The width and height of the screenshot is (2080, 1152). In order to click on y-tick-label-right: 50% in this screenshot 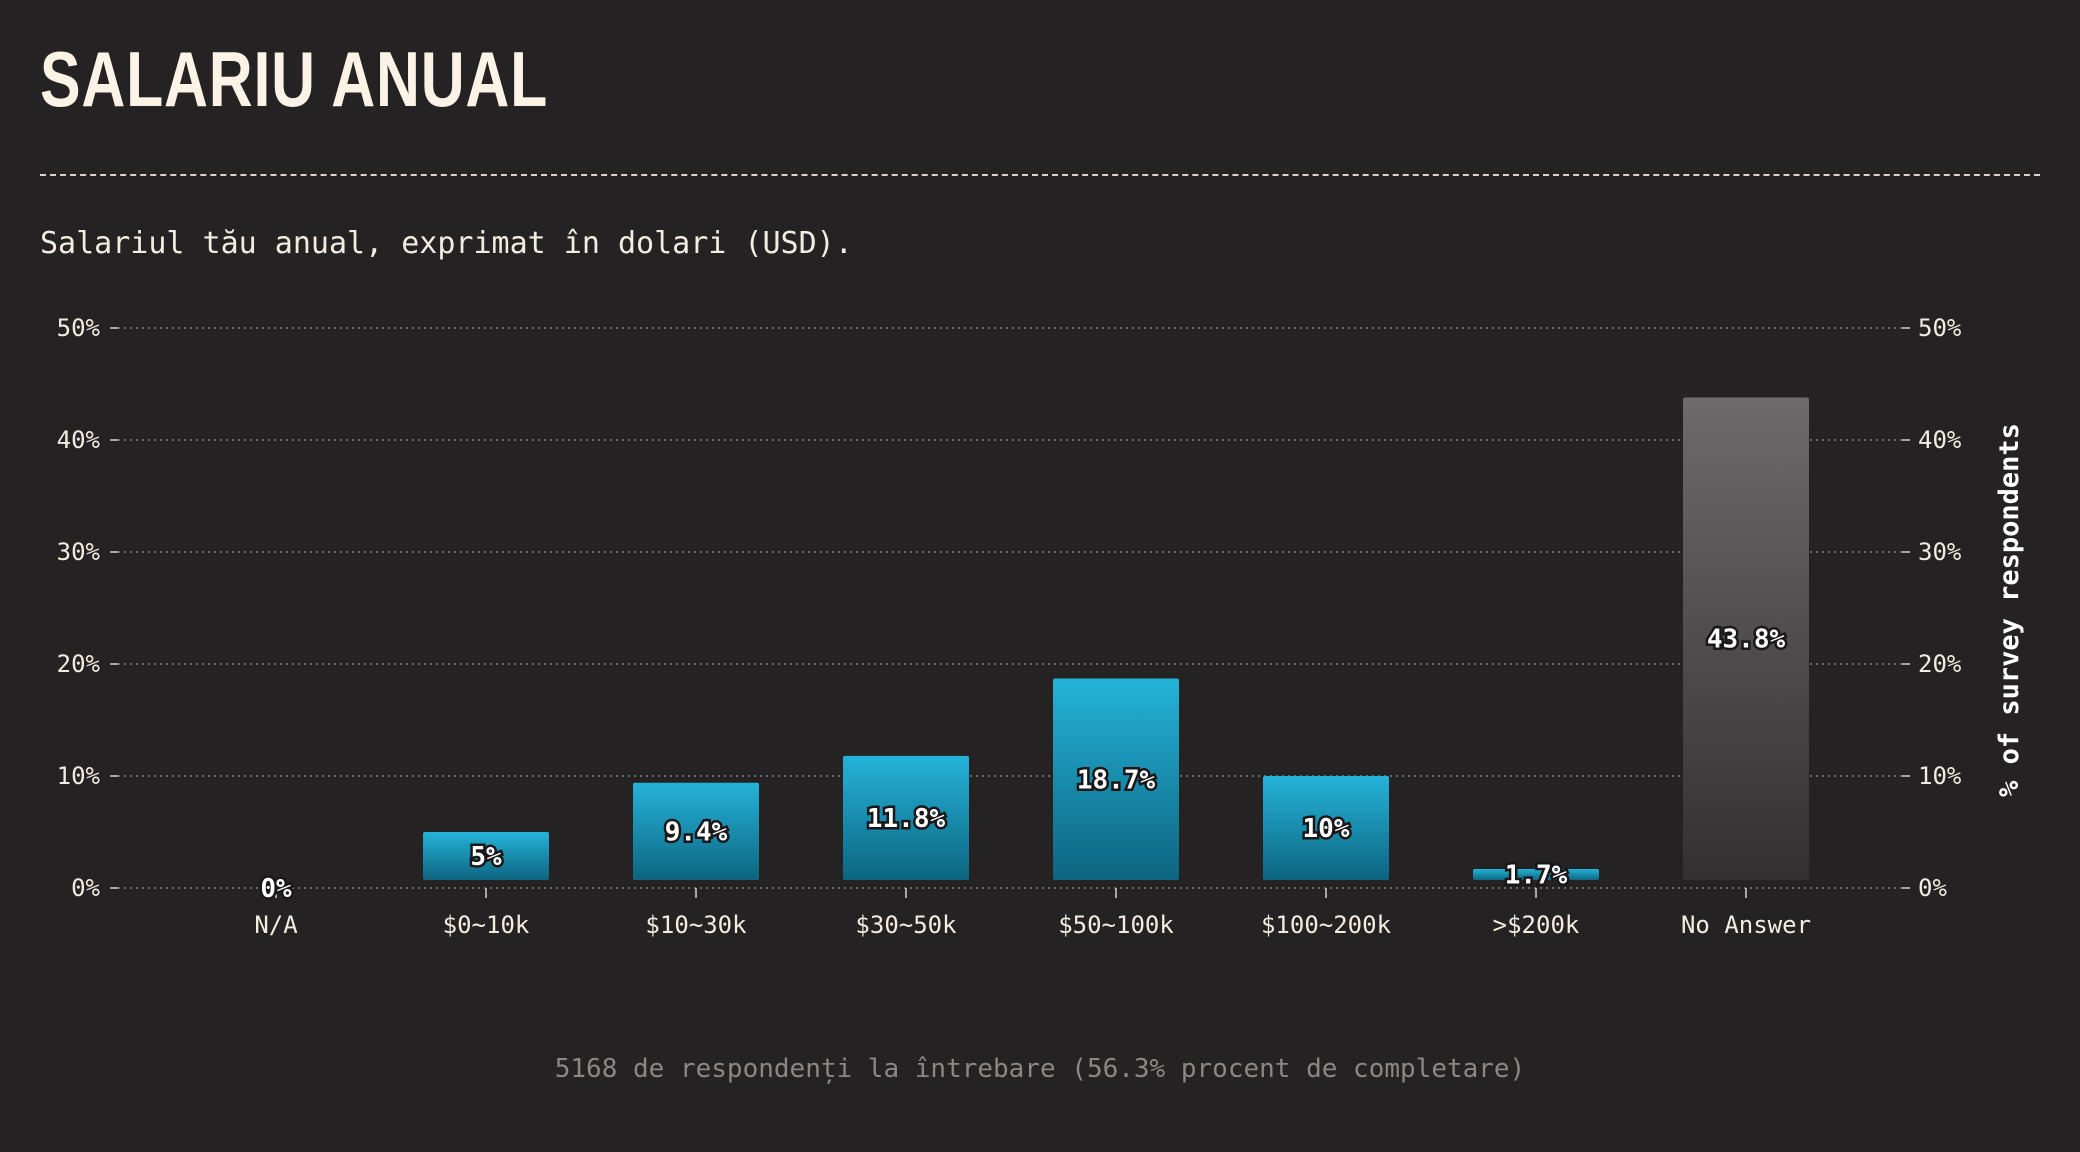, I will do `click(1940, 328)`.